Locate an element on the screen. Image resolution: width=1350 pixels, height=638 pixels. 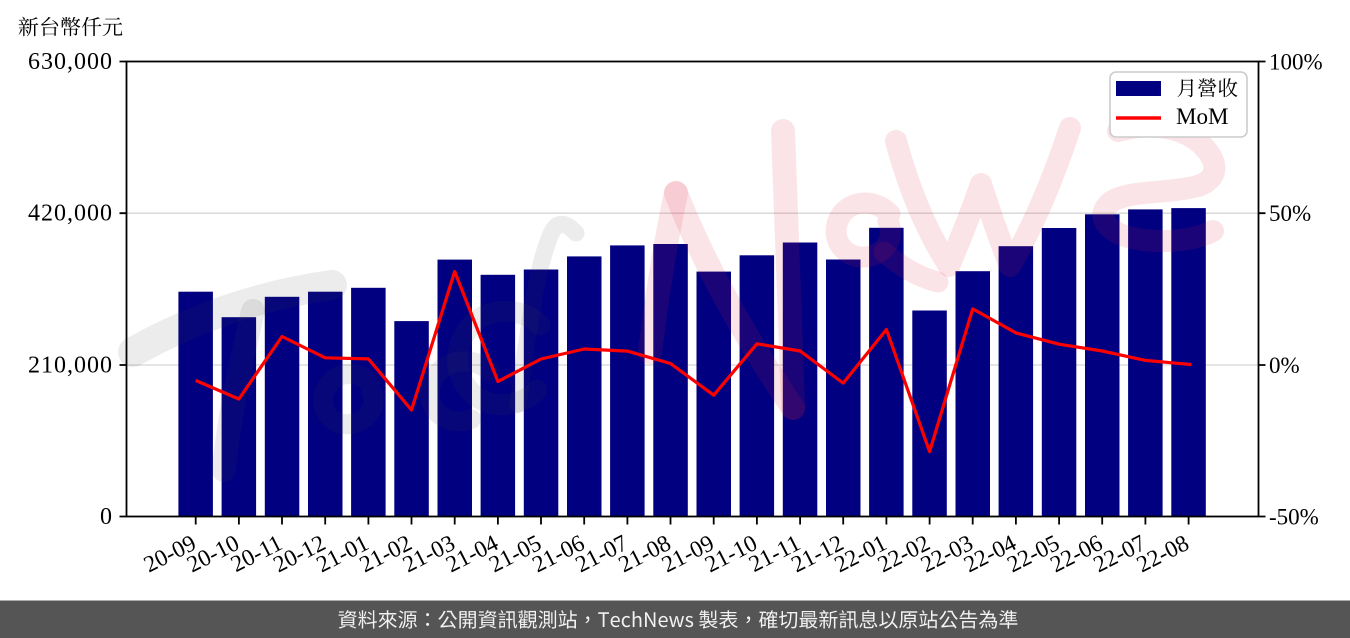
svg-text: 420,000 is located at coordinates (70, 214).